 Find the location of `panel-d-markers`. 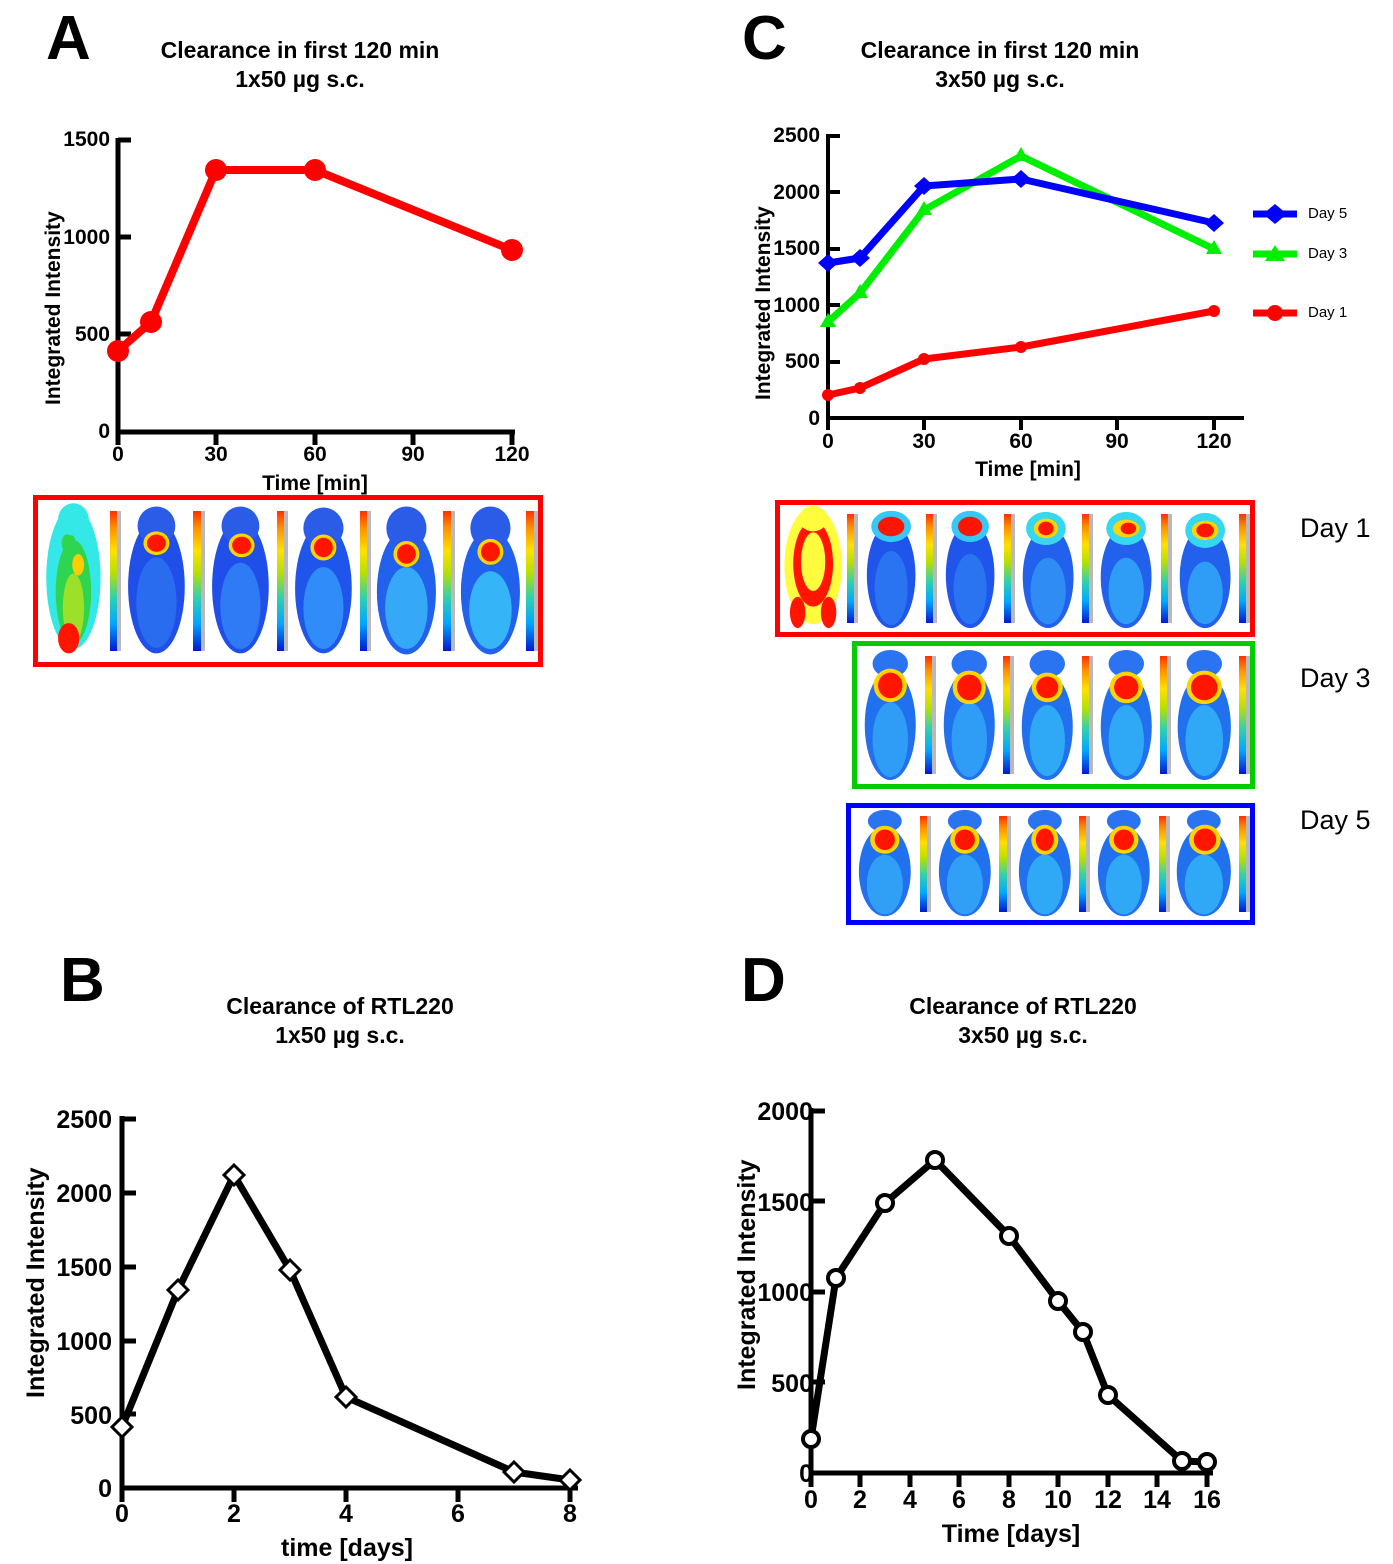

panel-d-markers is located at coordinates (1009, 1311).